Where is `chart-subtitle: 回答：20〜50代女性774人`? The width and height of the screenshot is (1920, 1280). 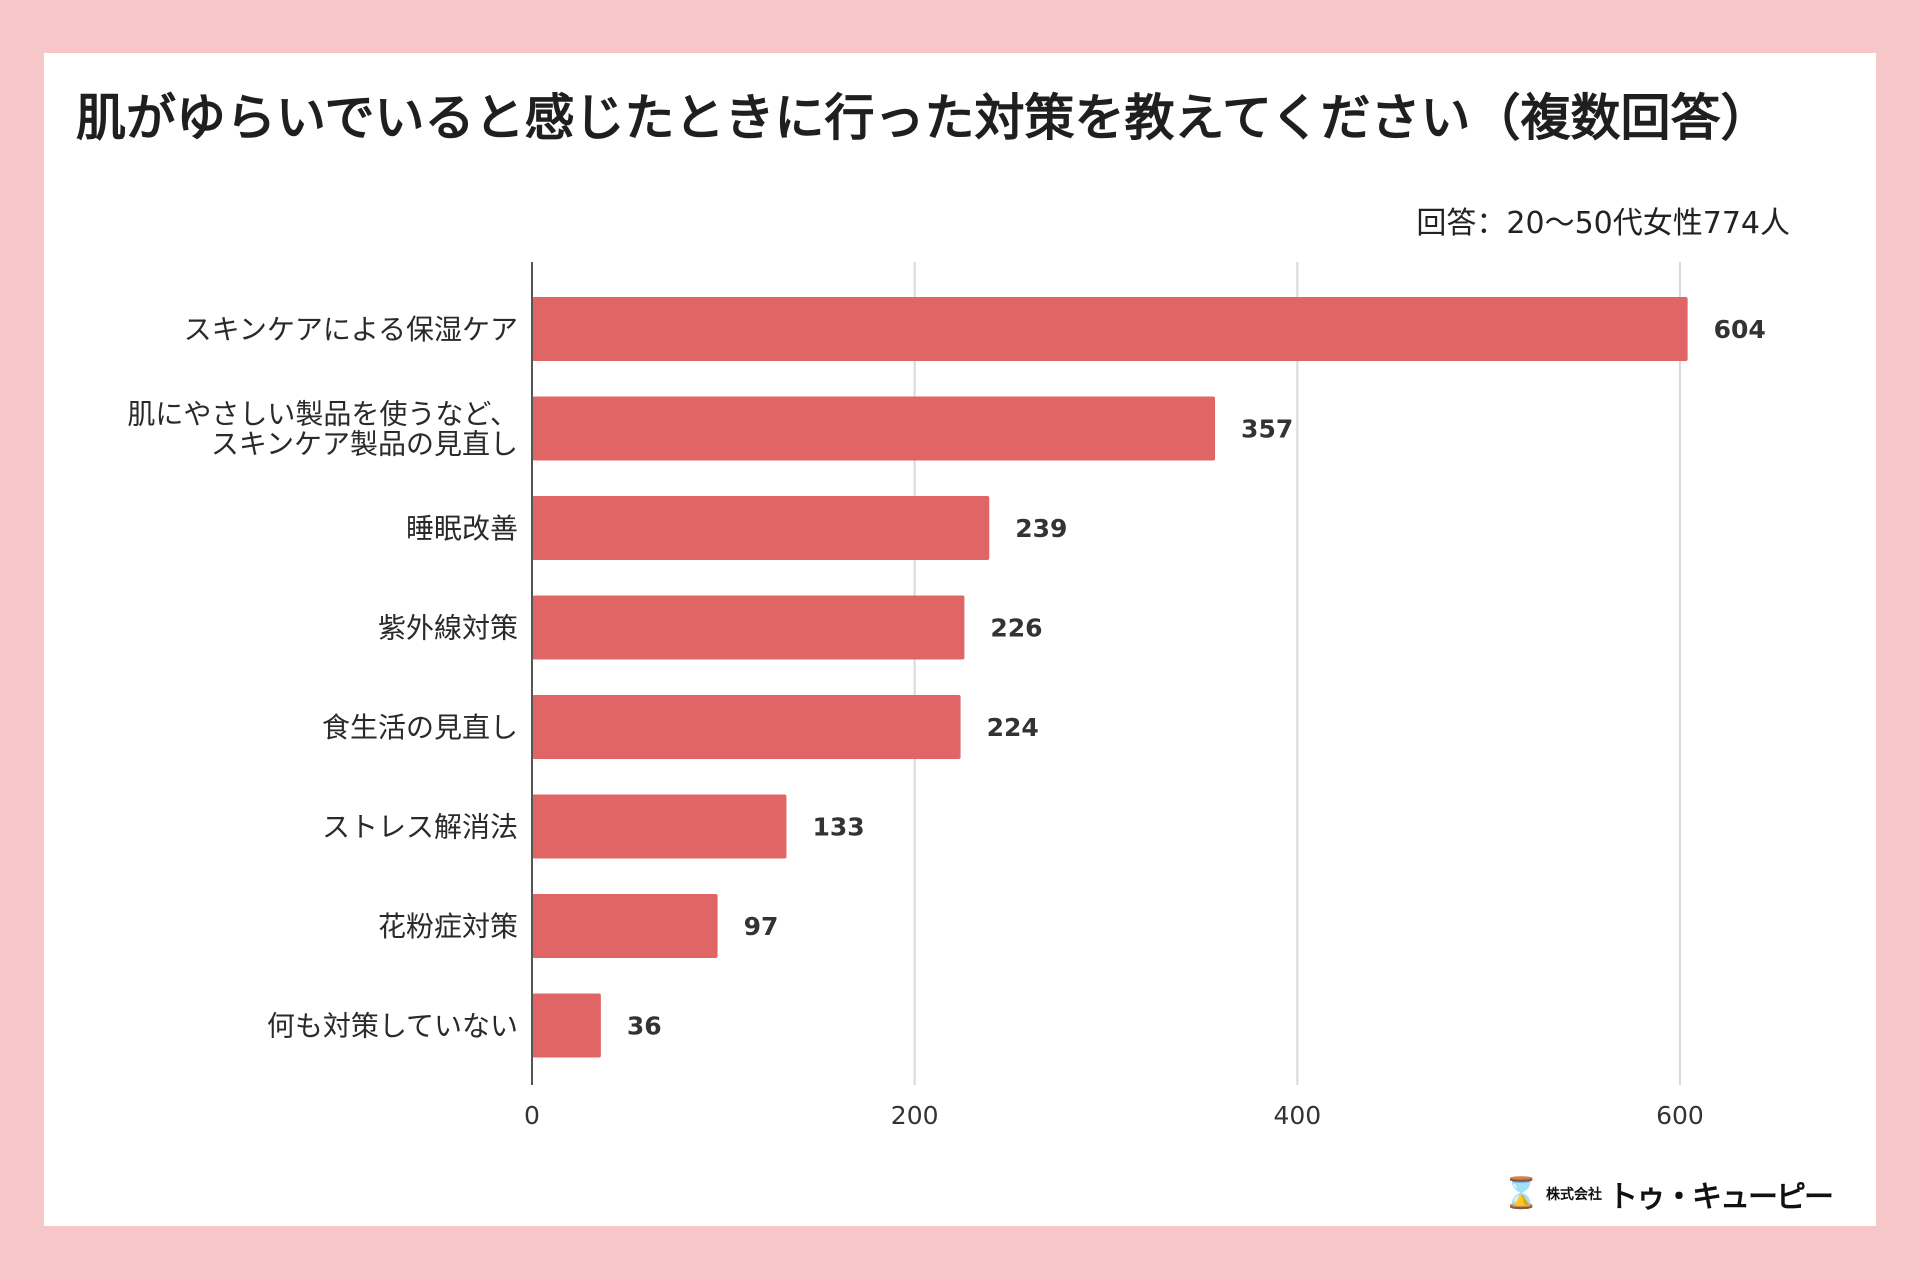 chart-subtitle: 回答：20〜50代女性774人 is located at coordinates (1603, 223).